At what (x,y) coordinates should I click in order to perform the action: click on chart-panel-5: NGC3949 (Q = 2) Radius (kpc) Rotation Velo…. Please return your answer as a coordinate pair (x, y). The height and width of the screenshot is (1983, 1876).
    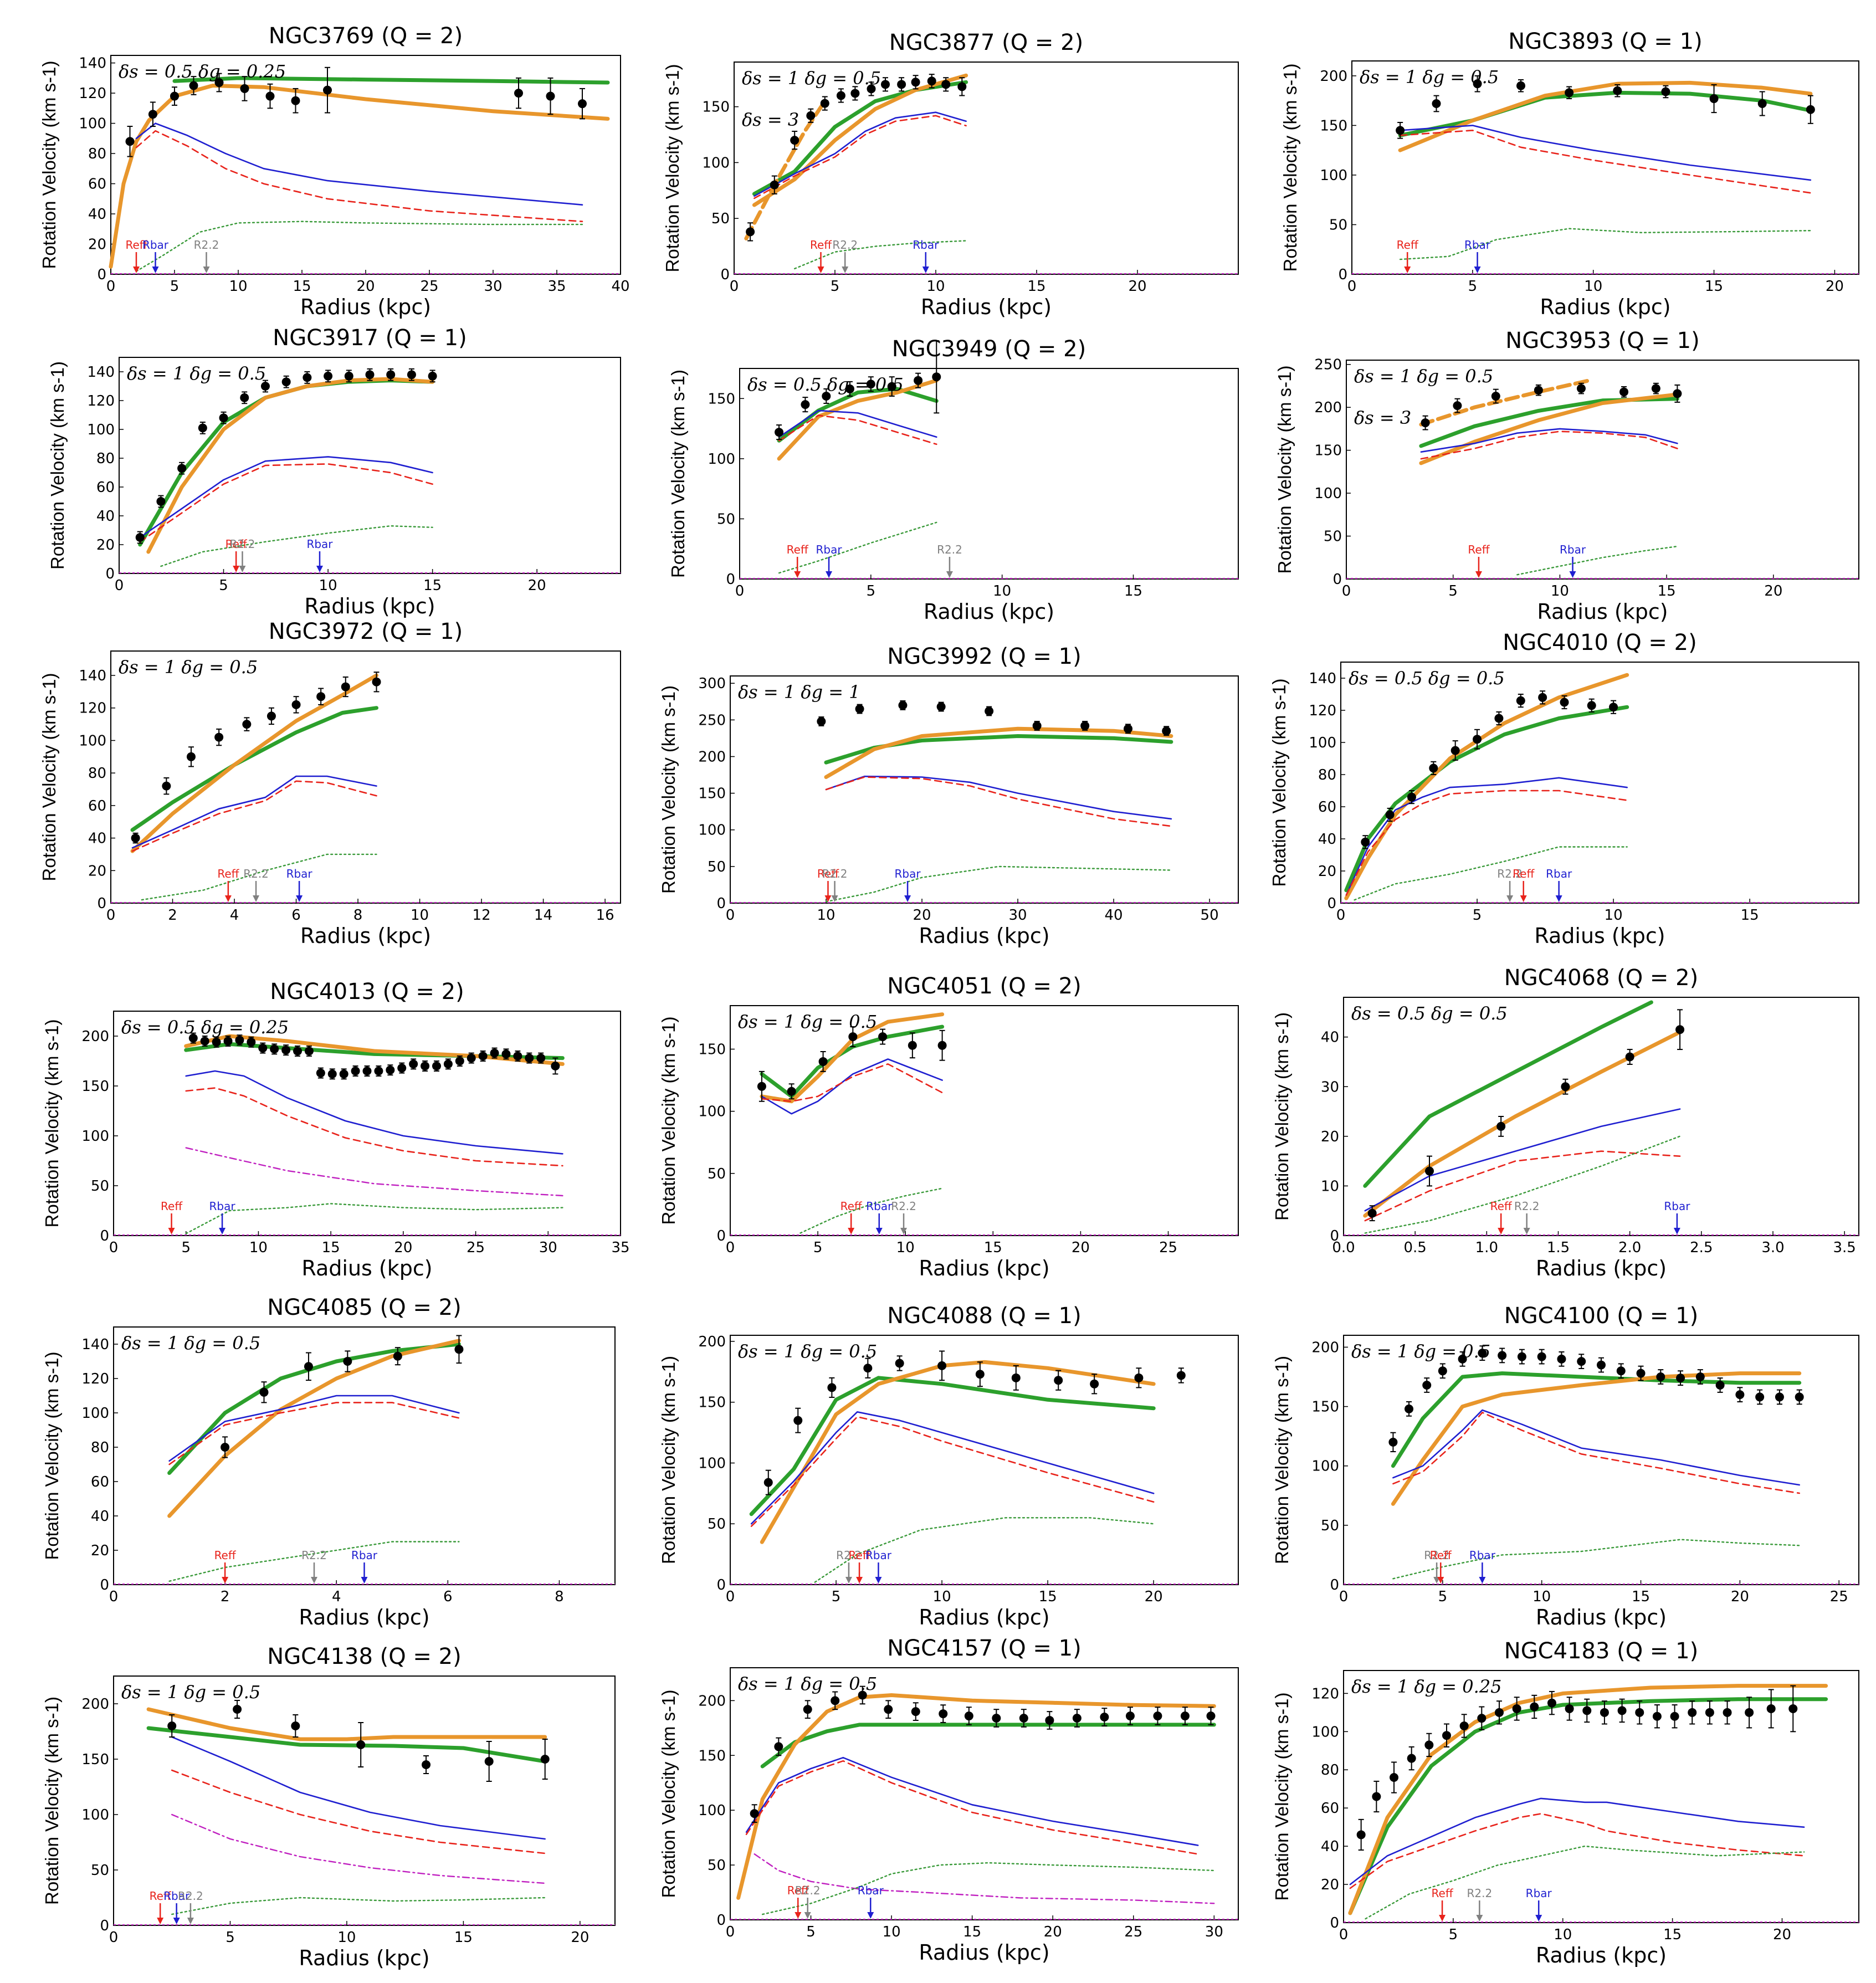
    Looking at the image, I should click on (953, 480).